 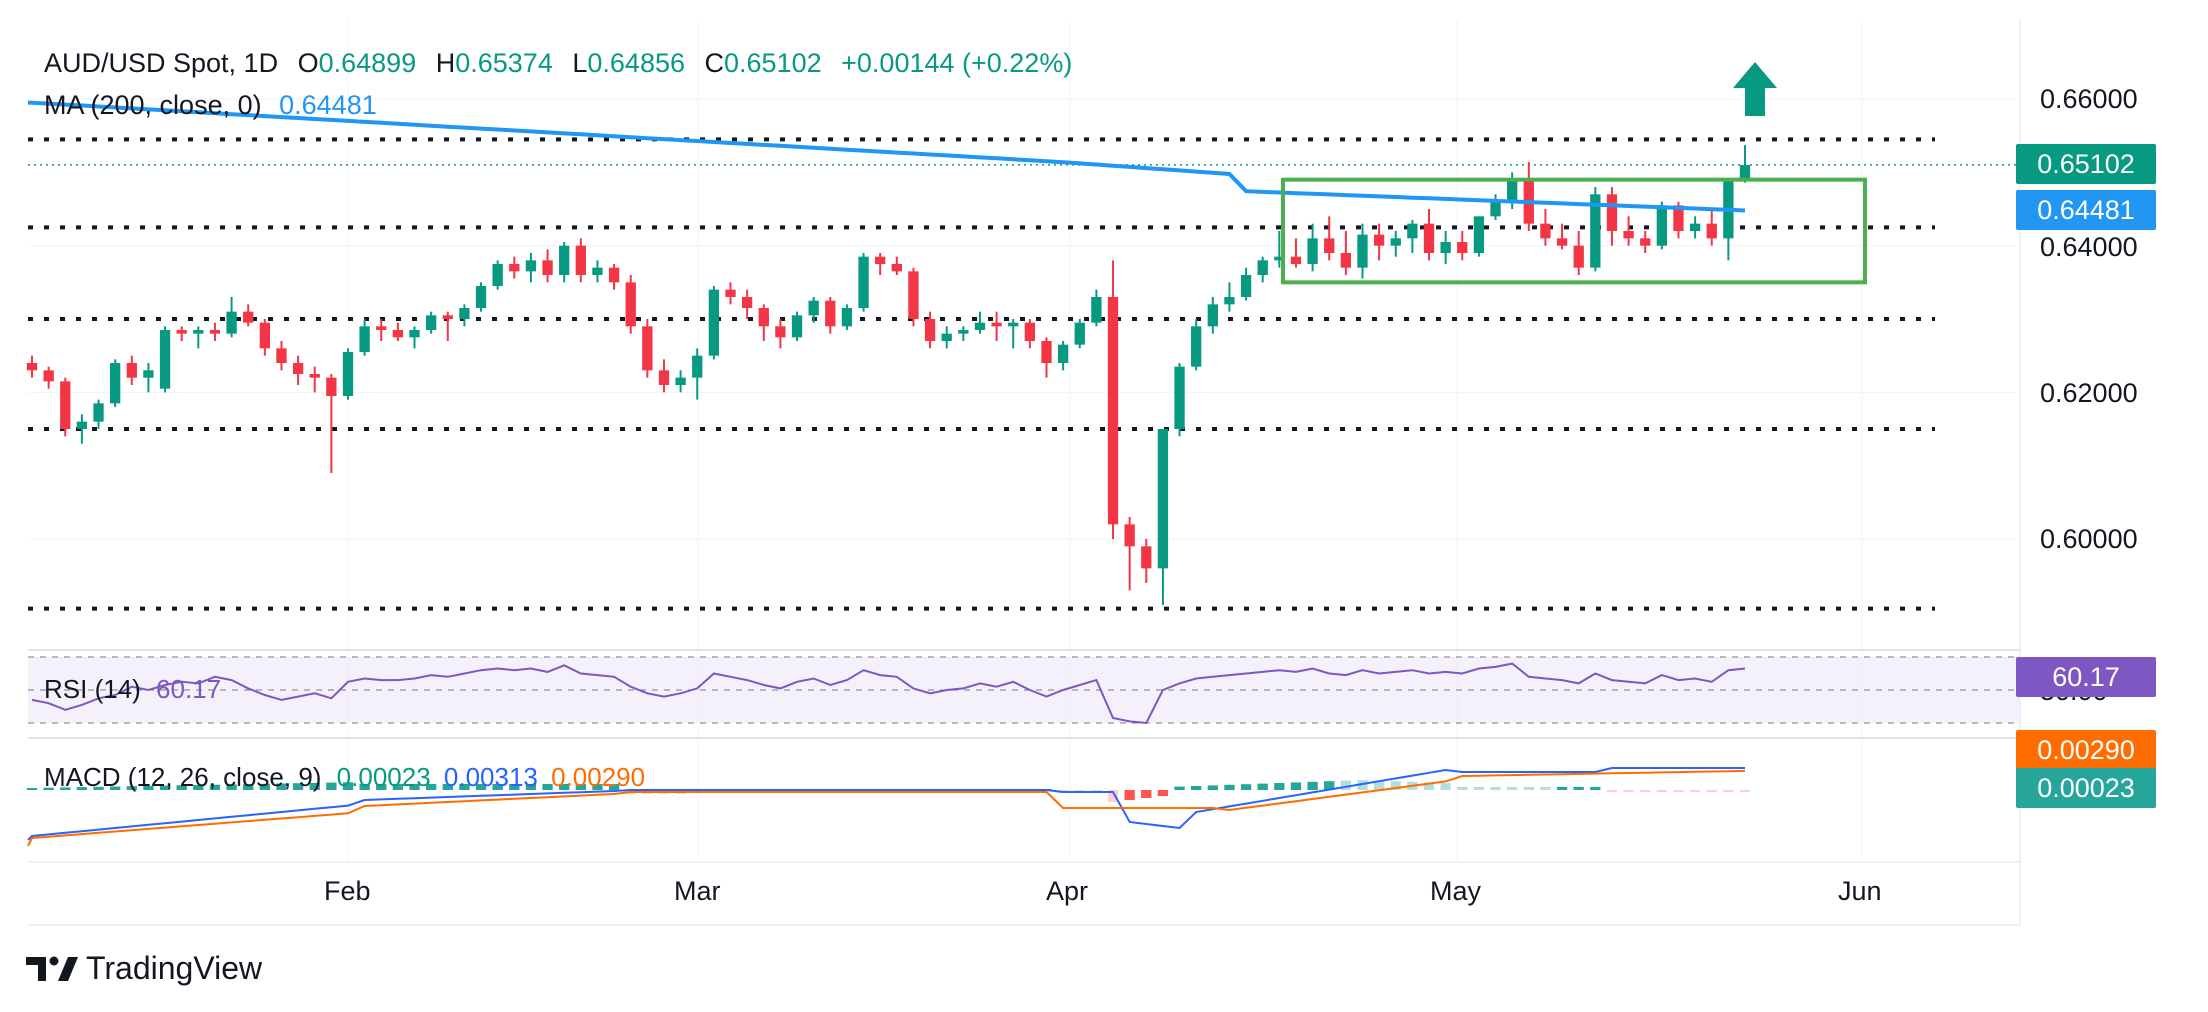 I want to click on macd-signal-tag: 0.00290, so click(x=2086, y=750).